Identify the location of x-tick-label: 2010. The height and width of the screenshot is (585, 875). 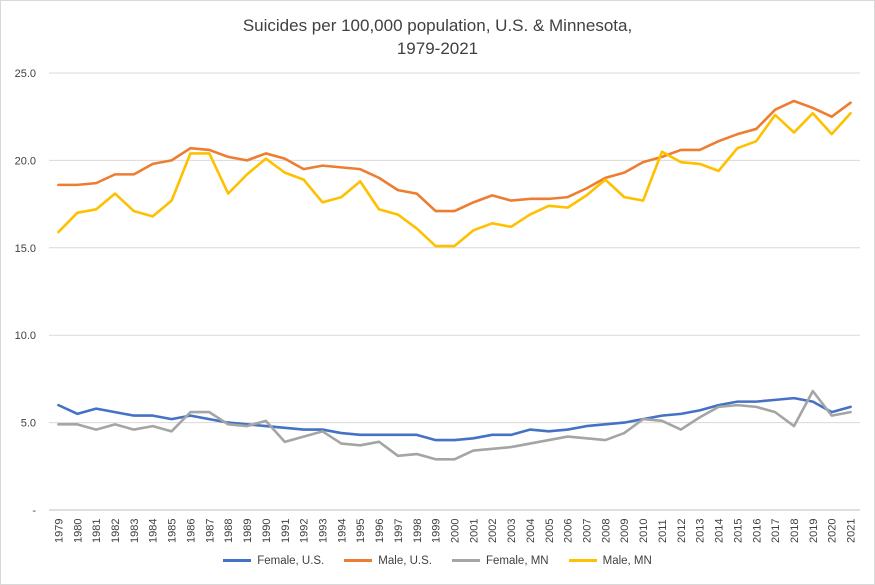
(644, 531).